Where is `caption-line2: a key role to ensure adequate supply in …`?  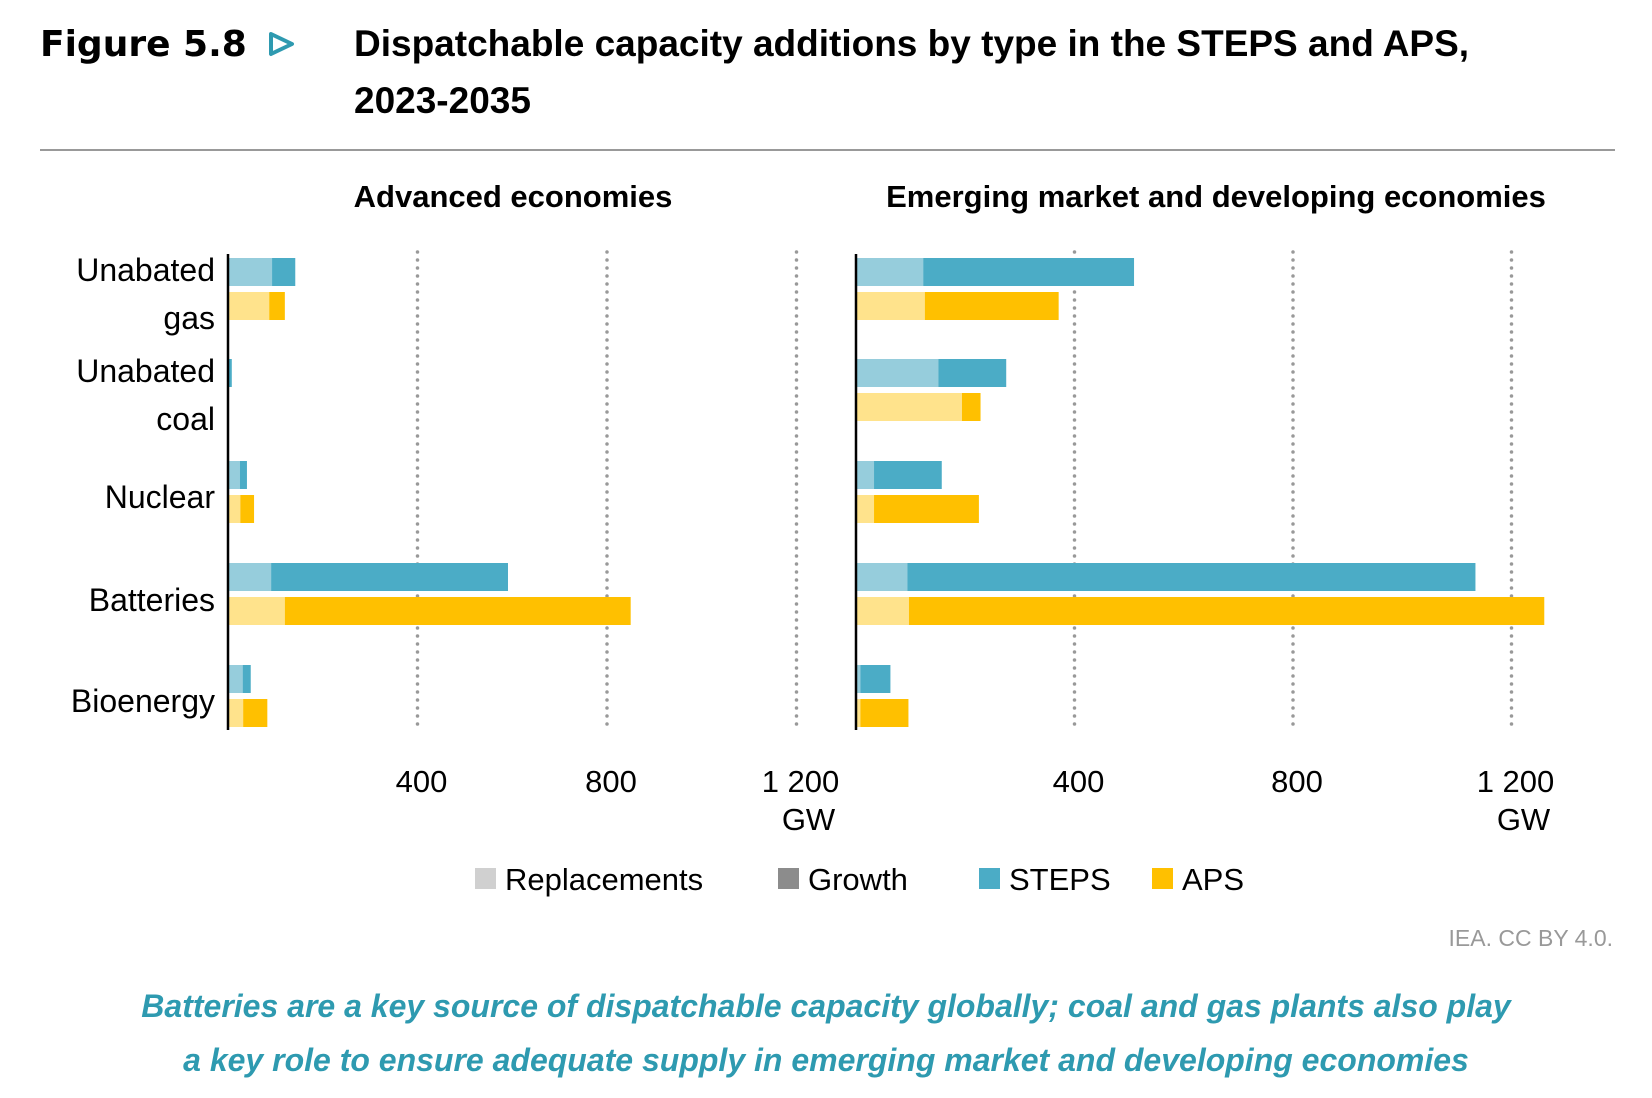 caption-line2: a key role to ensure adequate supply in … is located at coordinates (826, 1060).